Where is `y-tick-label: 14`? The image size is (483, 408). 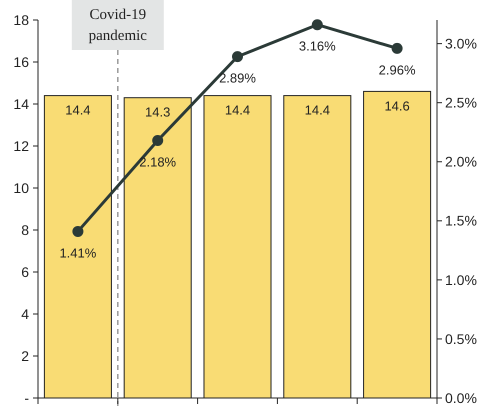
y-tick-label: 14 is located at coordinates (21, 104).